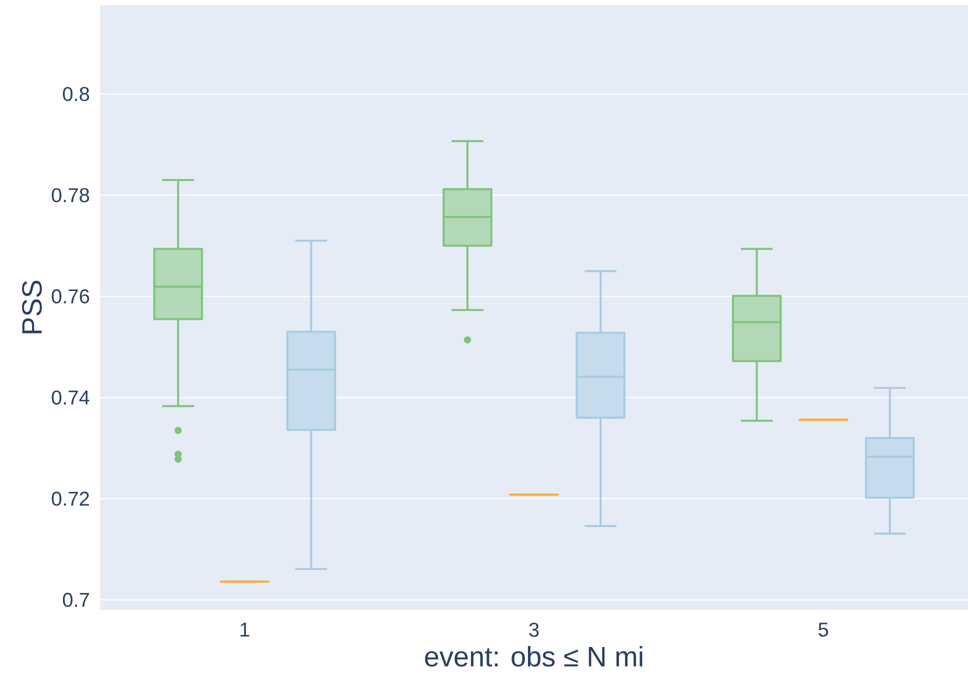  Describe the element at coordinates (71, 195) in the screenshot. I see `y-tick-label: 0.78` at that location.